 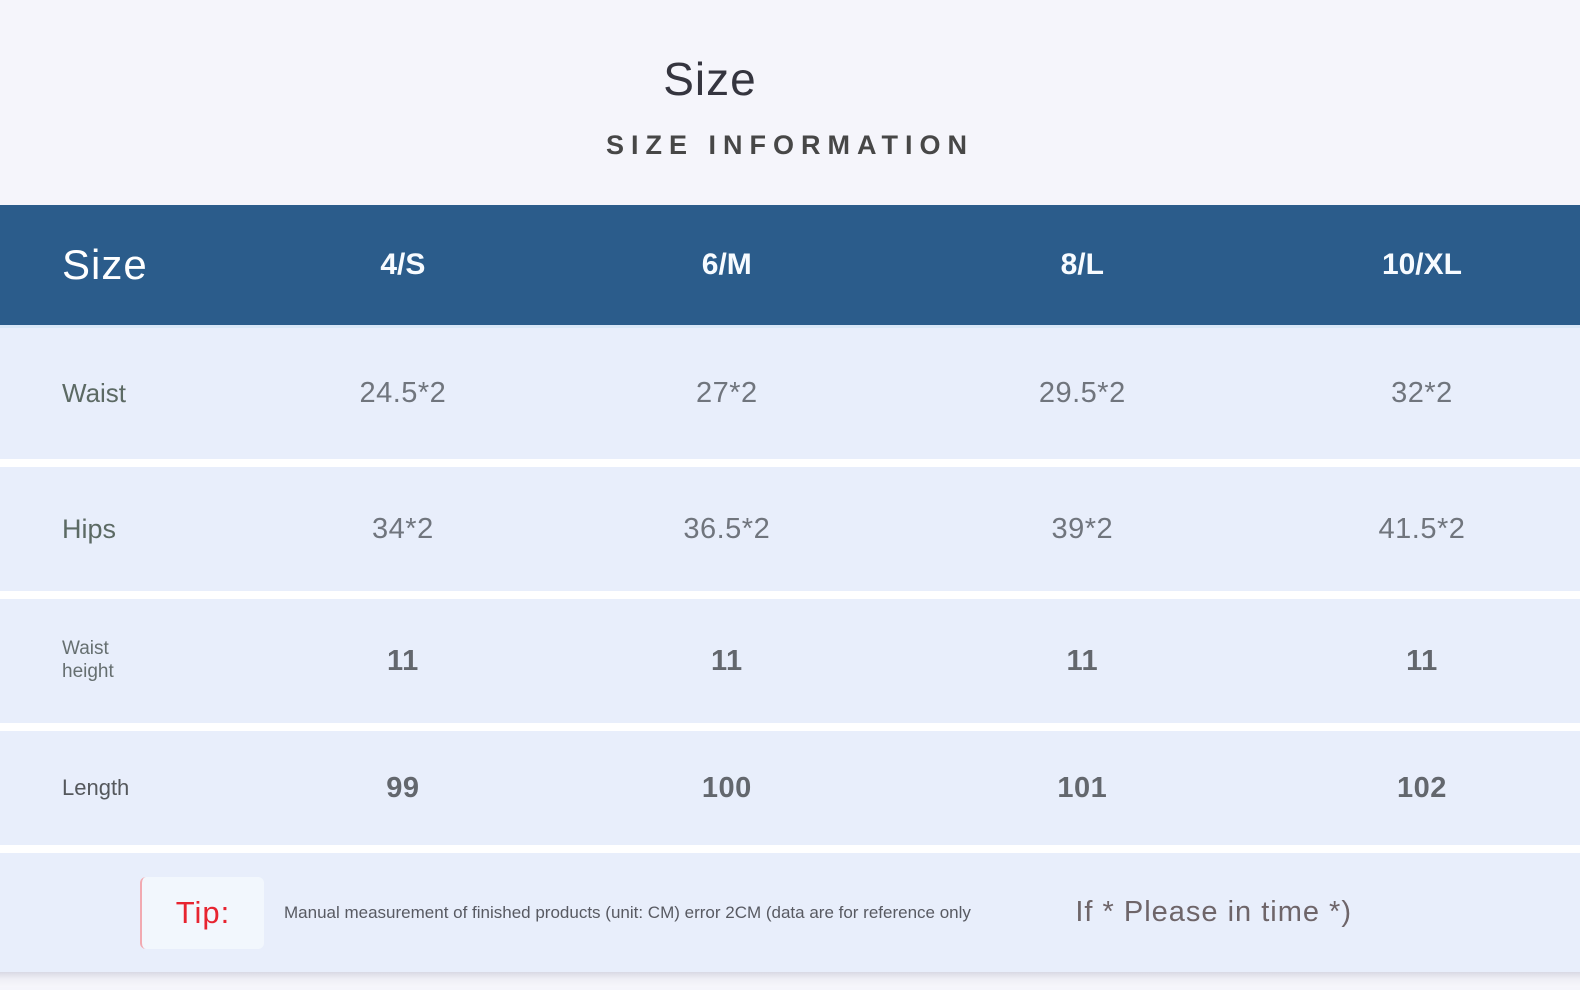 I want to click on bottom-strip, so click(x=790, y=979).